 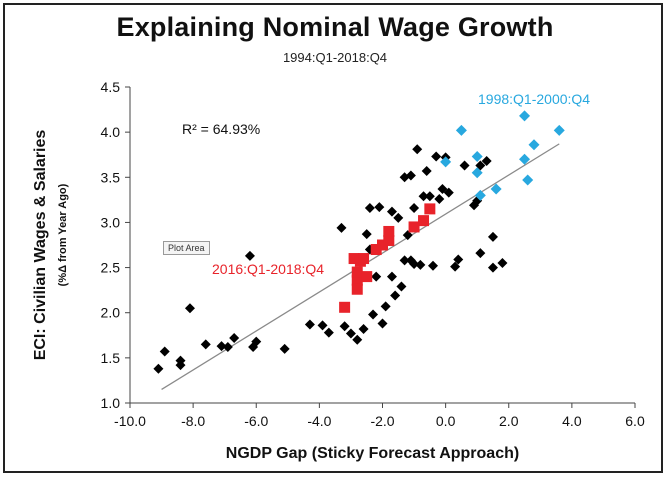 I want to click on x-tick-label: -6.0, so click(x=256, y=421).